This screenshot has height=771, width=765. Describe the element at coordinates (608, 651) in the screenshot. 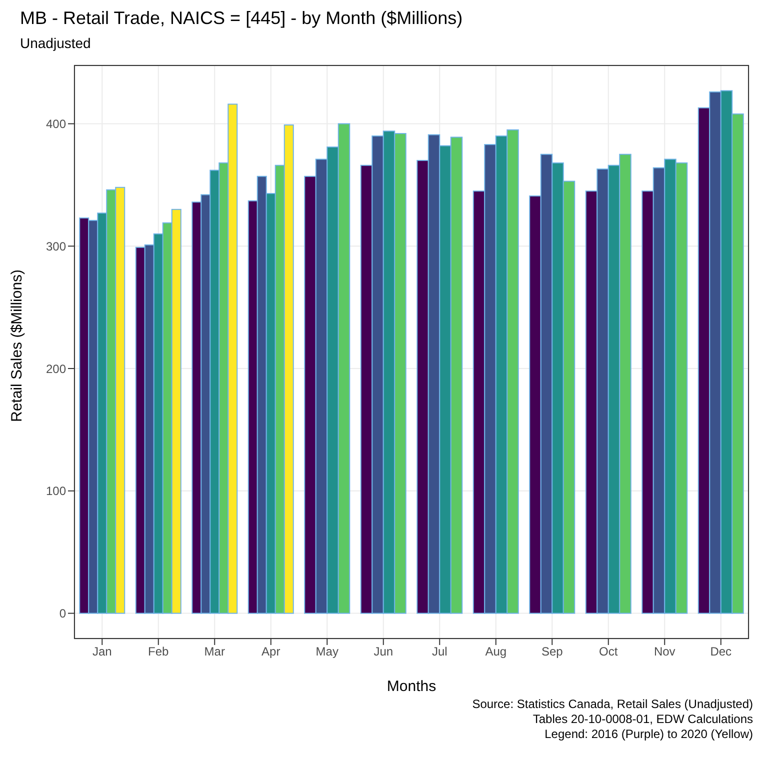

I see `x-tick-label: Oct` at that location.